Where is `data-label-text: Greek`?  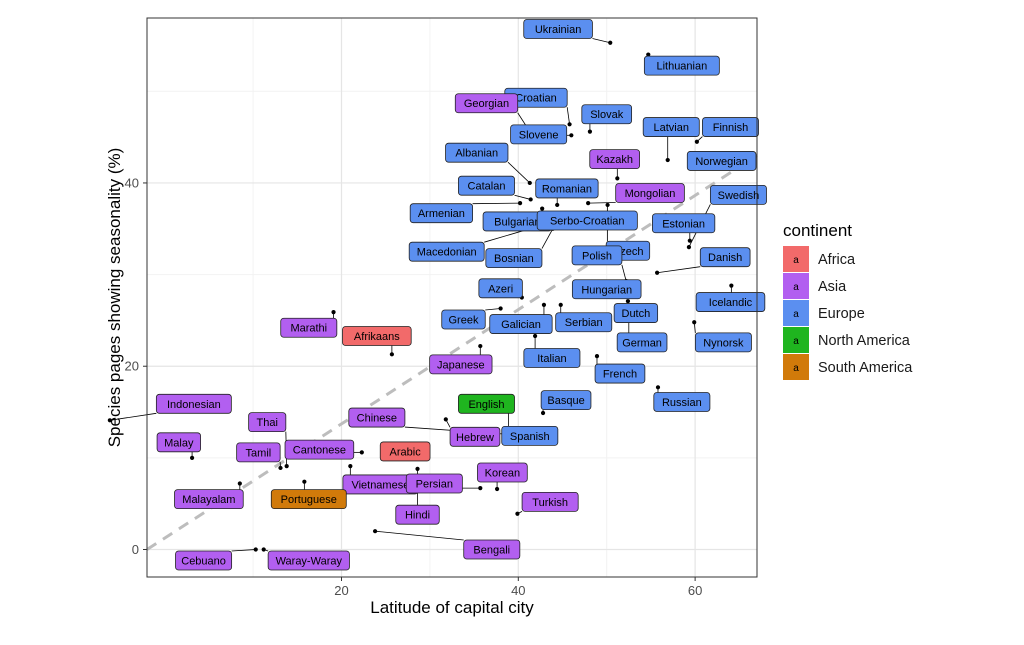 data-label-text: Greek is located at coordinates (464, 320).